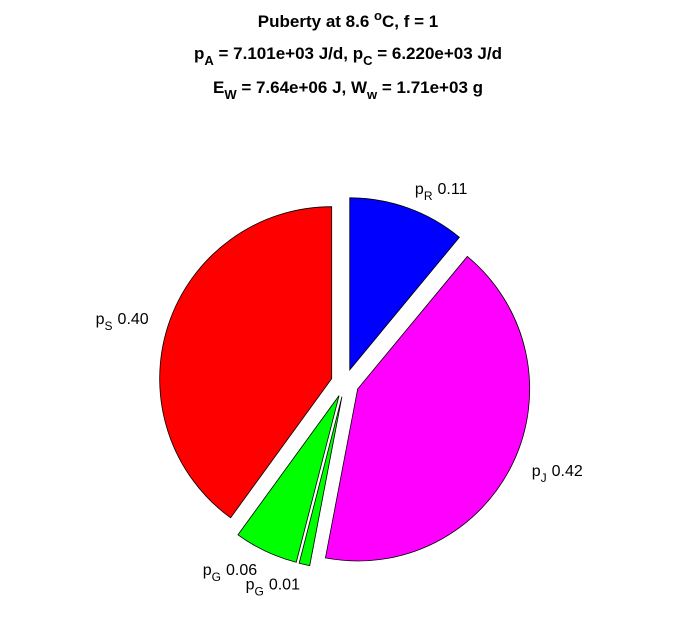 This screenshot has width=696, height=618. What do you see at coordinates (284, 584) in the screenshot?
I see `slice-label-value: 0.01` at bounding box center [284, 584].